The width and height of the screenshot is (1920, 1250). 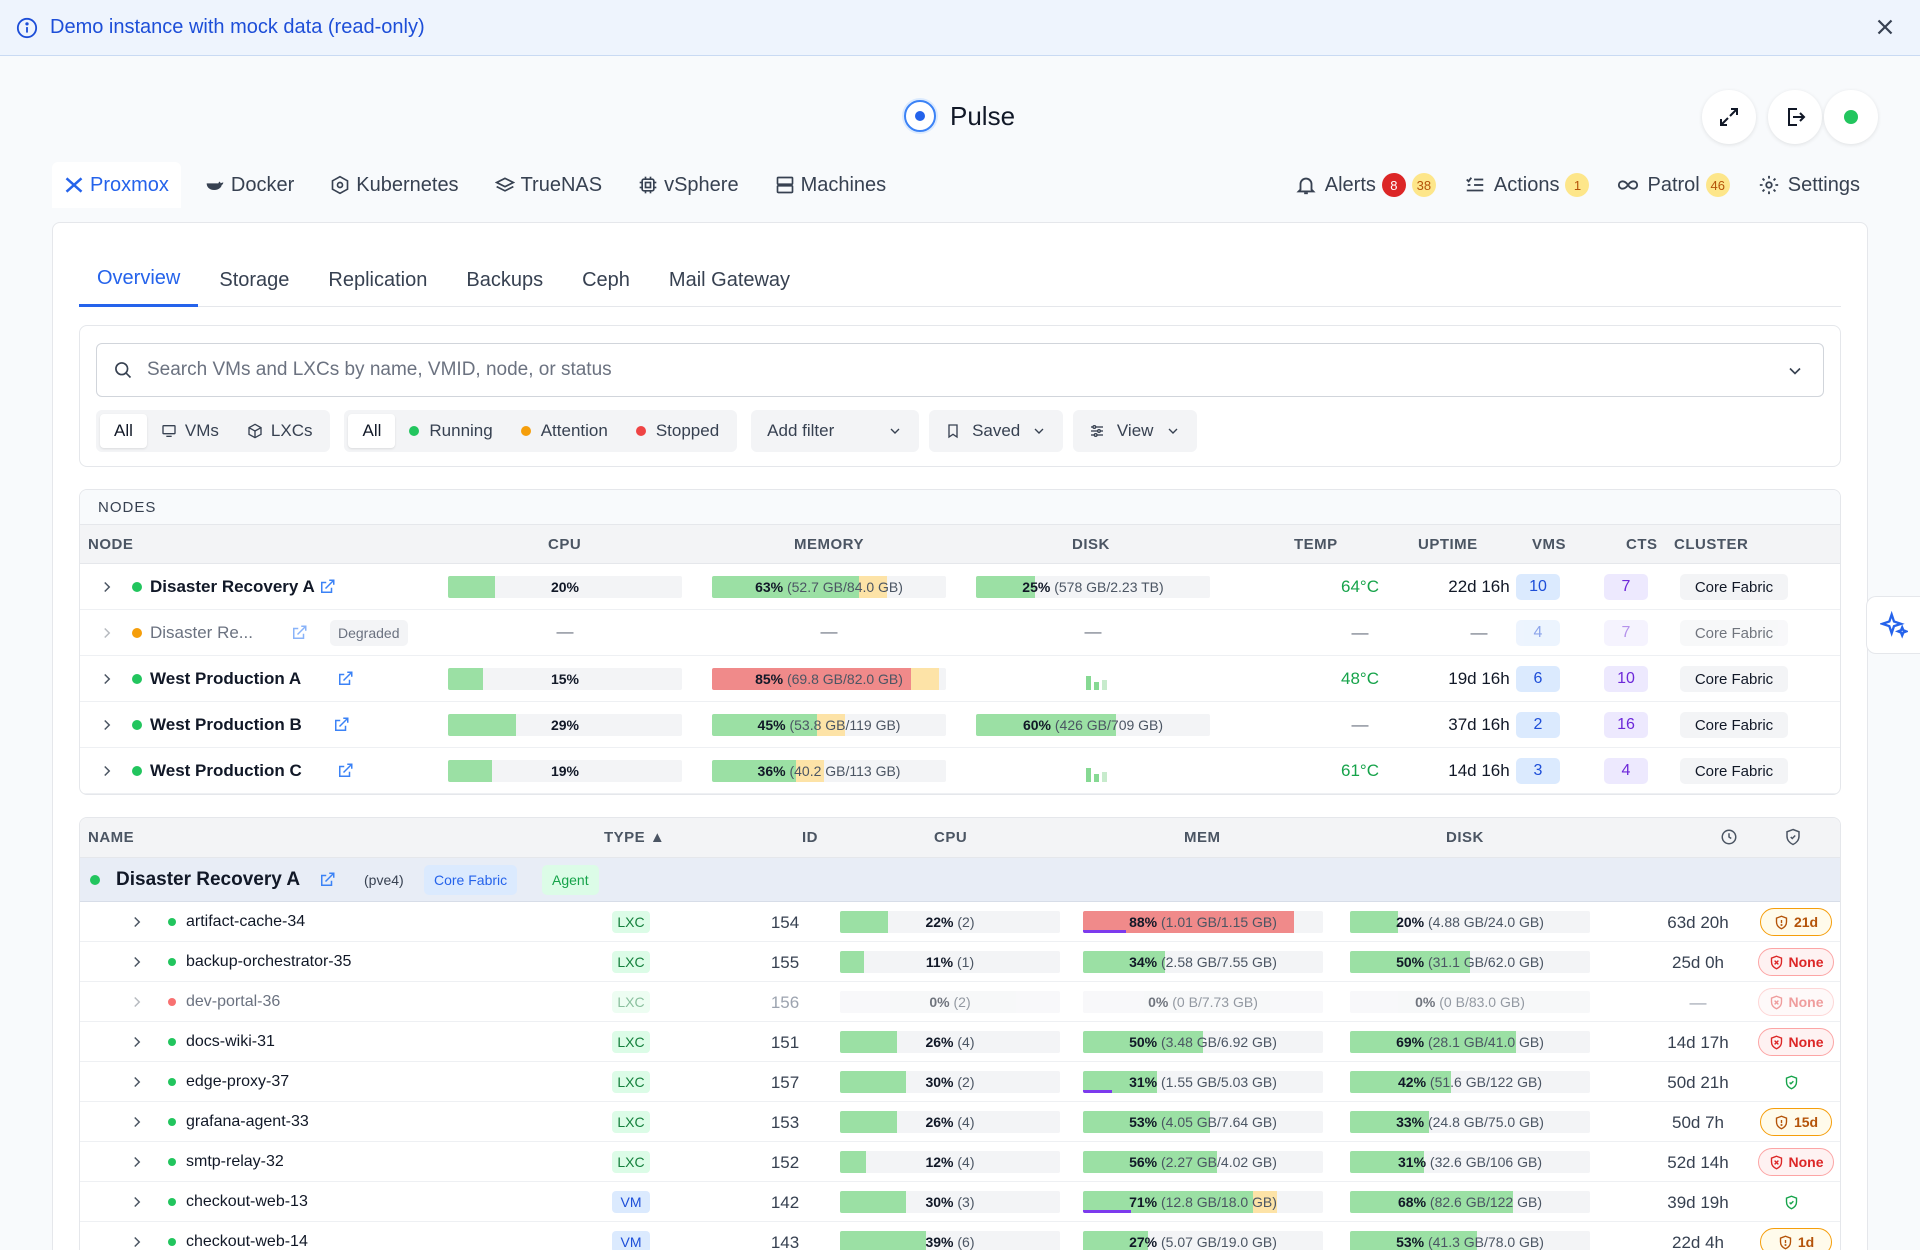 I want to click on status-all: All, so click(x=372, y=431).